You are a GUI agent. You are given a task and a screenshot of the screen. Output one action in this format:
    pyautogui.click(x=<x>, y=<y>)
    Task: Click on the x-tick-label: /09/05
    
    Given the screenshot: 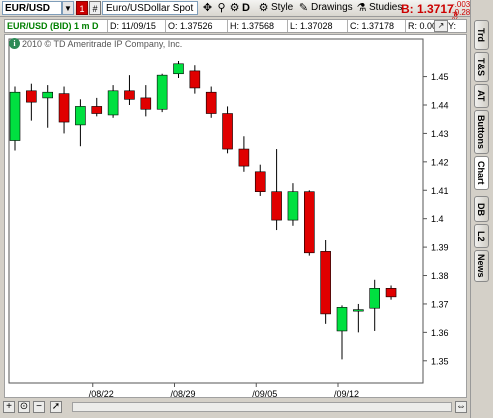 What is the action you would take?
    pyautogui.click(x=264, y=393)
    